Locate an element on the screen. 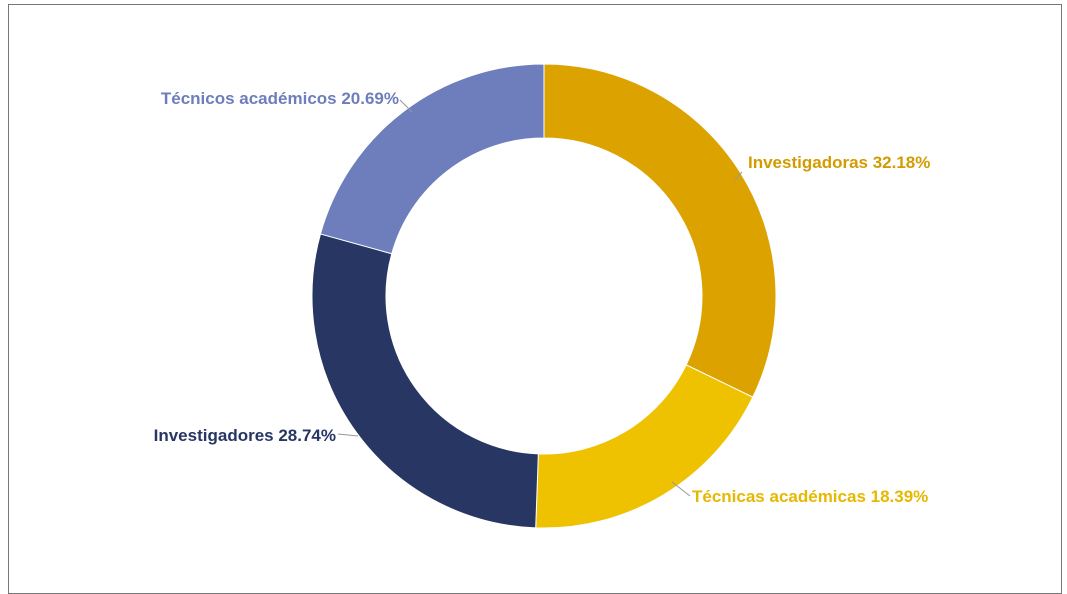 This screenshot has width=1067, height=594. slice-label: Investigadoras 32.18% is located at coordinates (839, 162).